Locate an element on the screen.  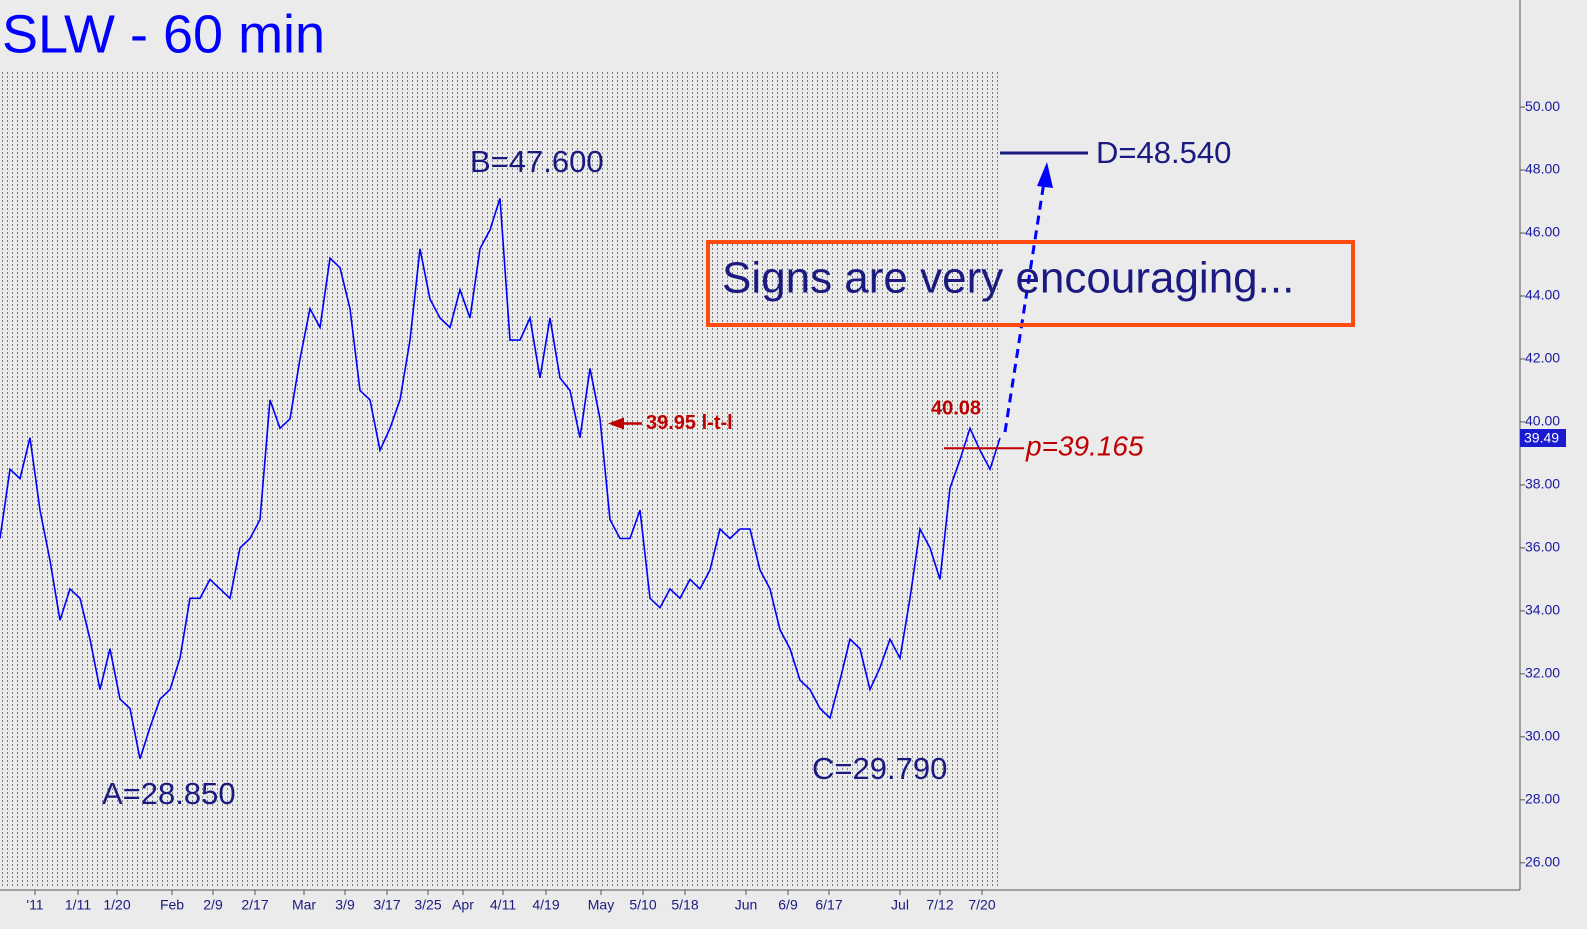
x-tick-label: 7/20 is located at coordinates (981, 905).